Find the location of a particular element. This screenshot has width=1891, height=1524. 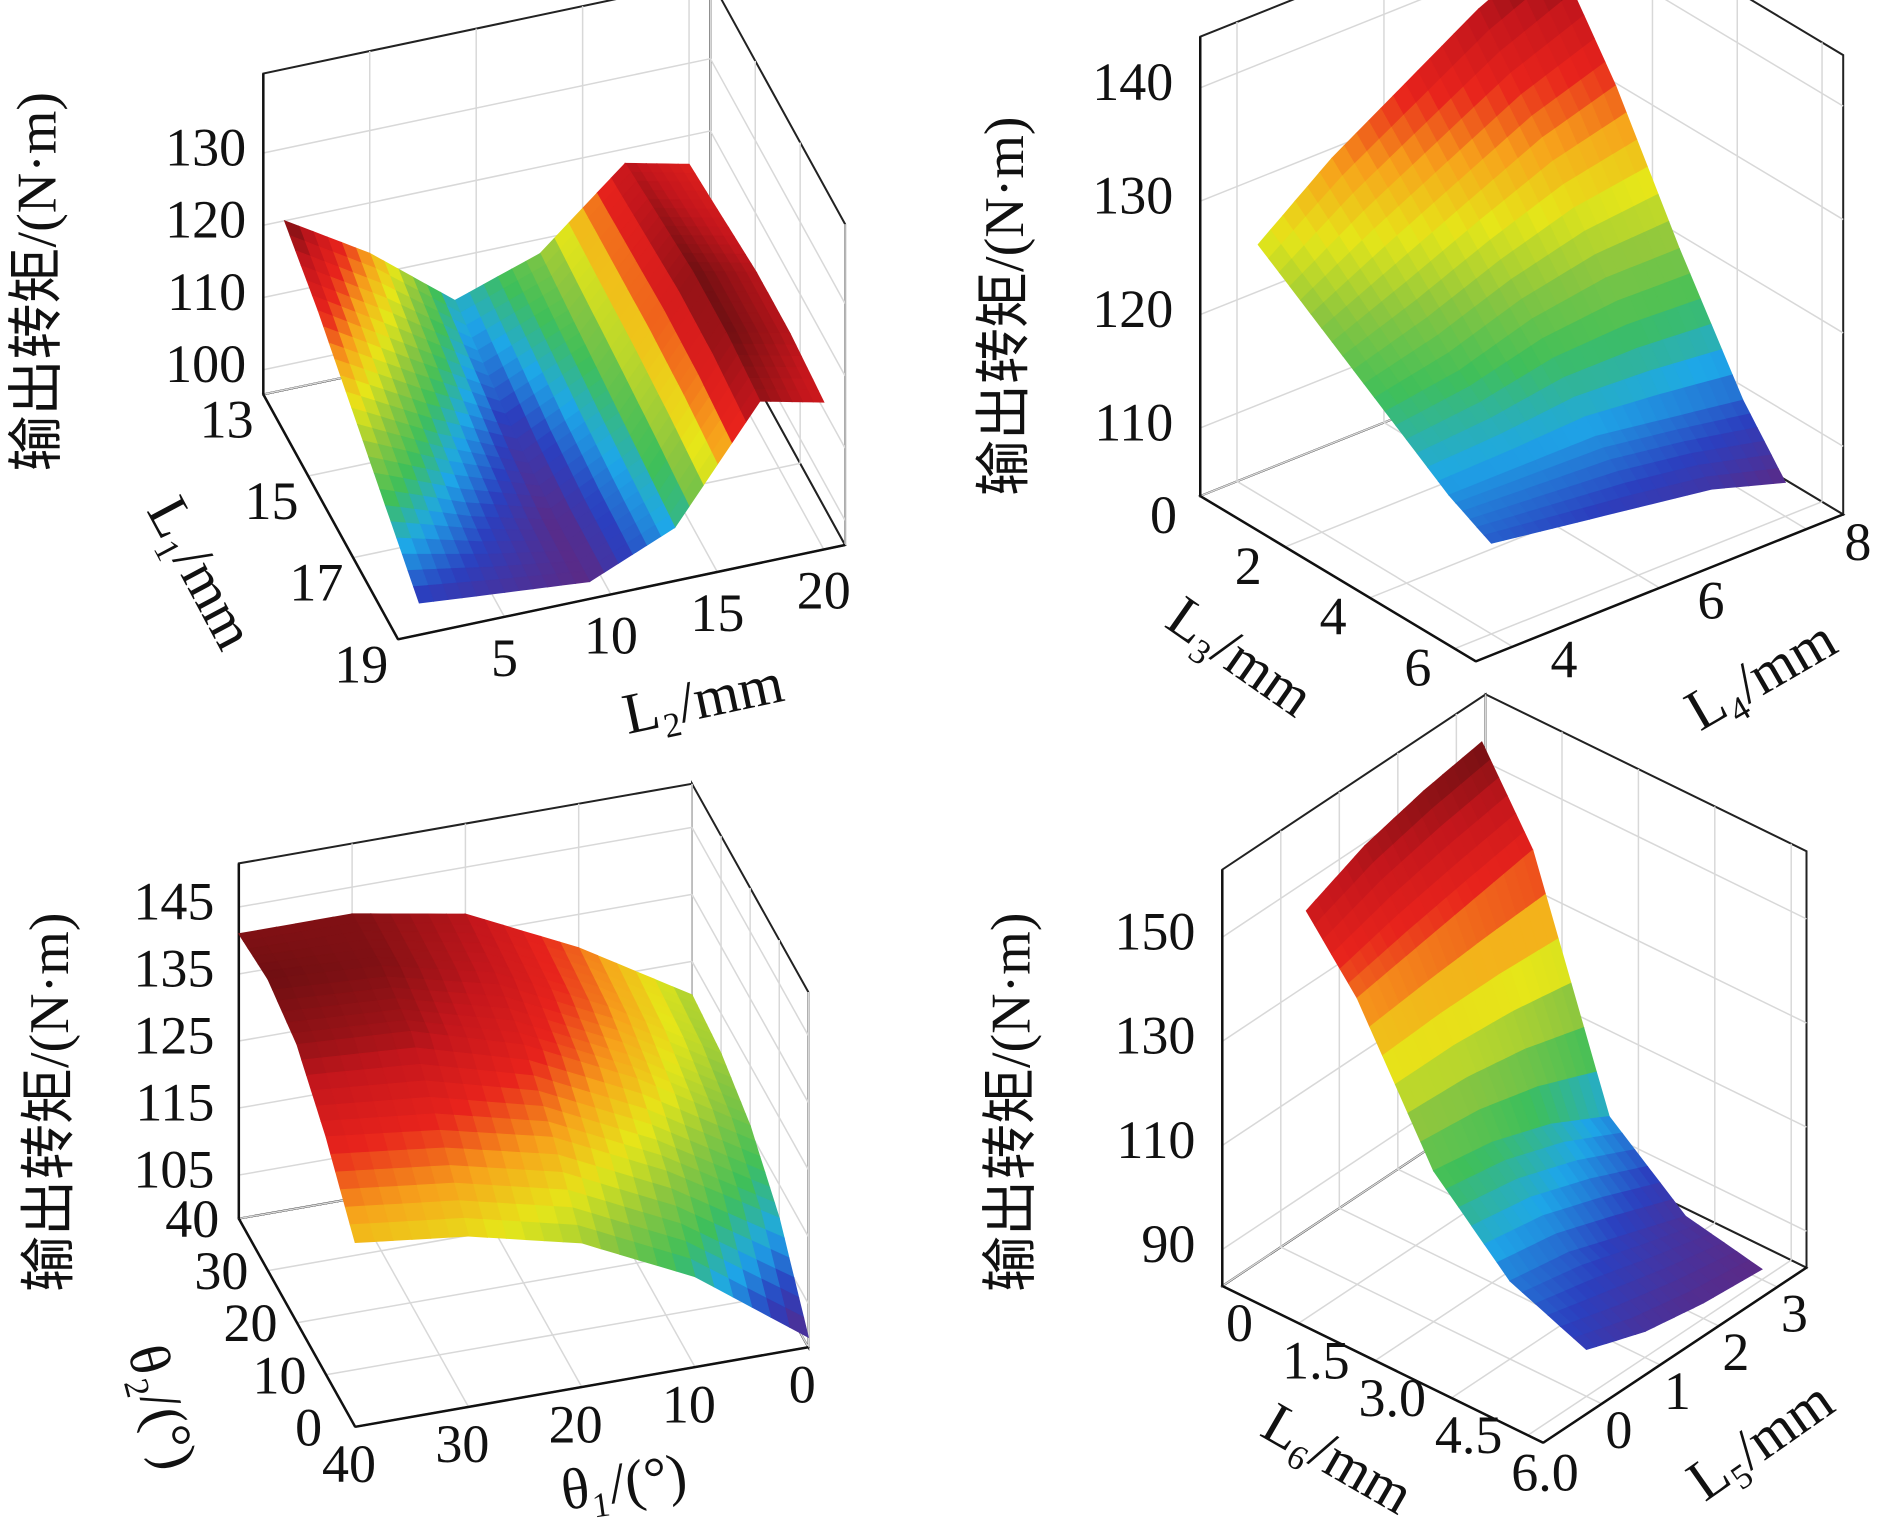

z-tick-label: 140 is located at coordinates (1132, 82).